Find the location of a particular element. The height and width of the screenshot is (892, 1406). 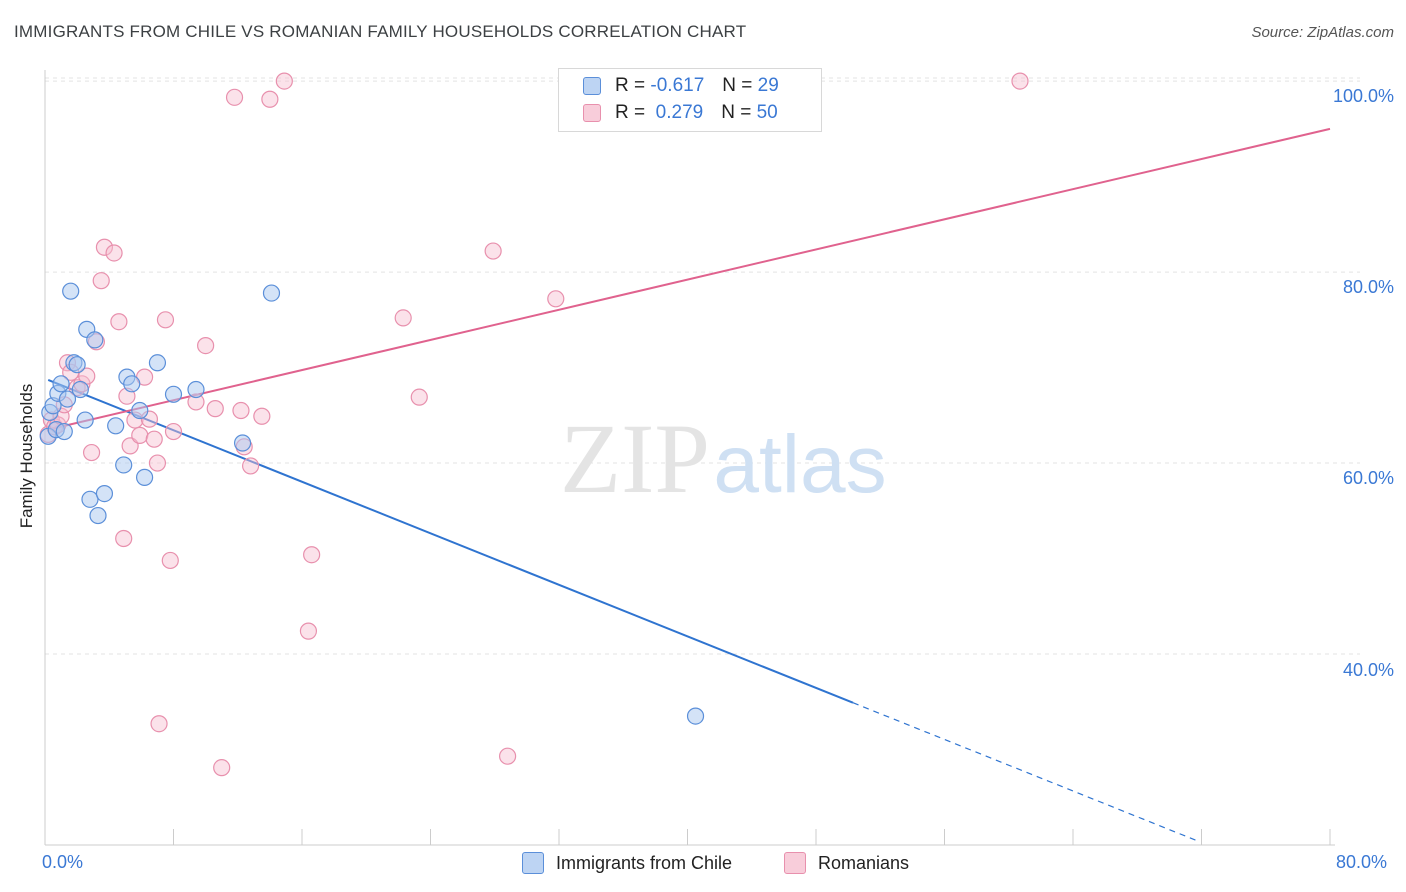

bottom-legend-swatch-romanians is located at coordinates (795, 863).